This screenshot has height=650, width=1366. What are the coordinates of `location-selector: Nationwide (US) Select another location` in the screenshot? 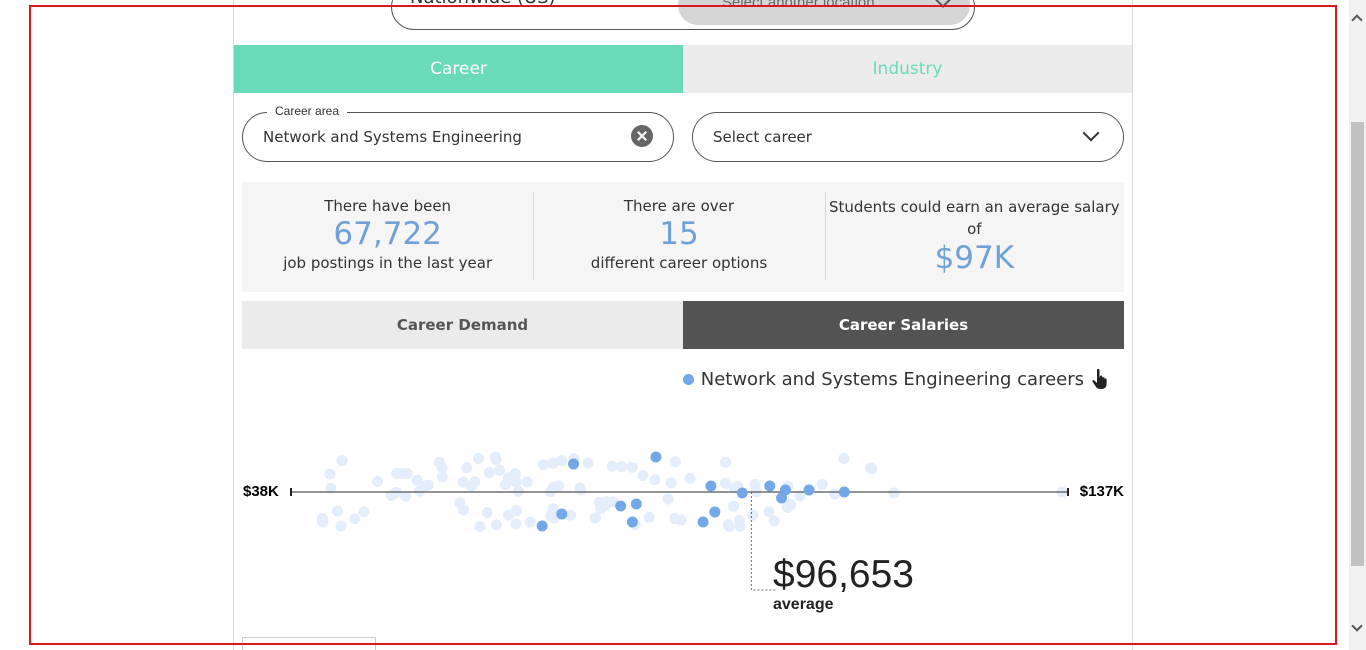 It's located at (683, 15).